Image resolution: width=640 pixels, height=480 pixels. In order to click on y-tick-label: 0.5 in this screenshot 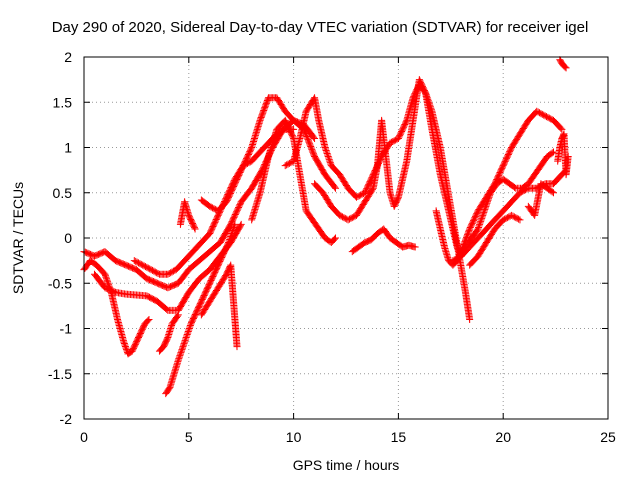, I will do `click(63, 193)`.